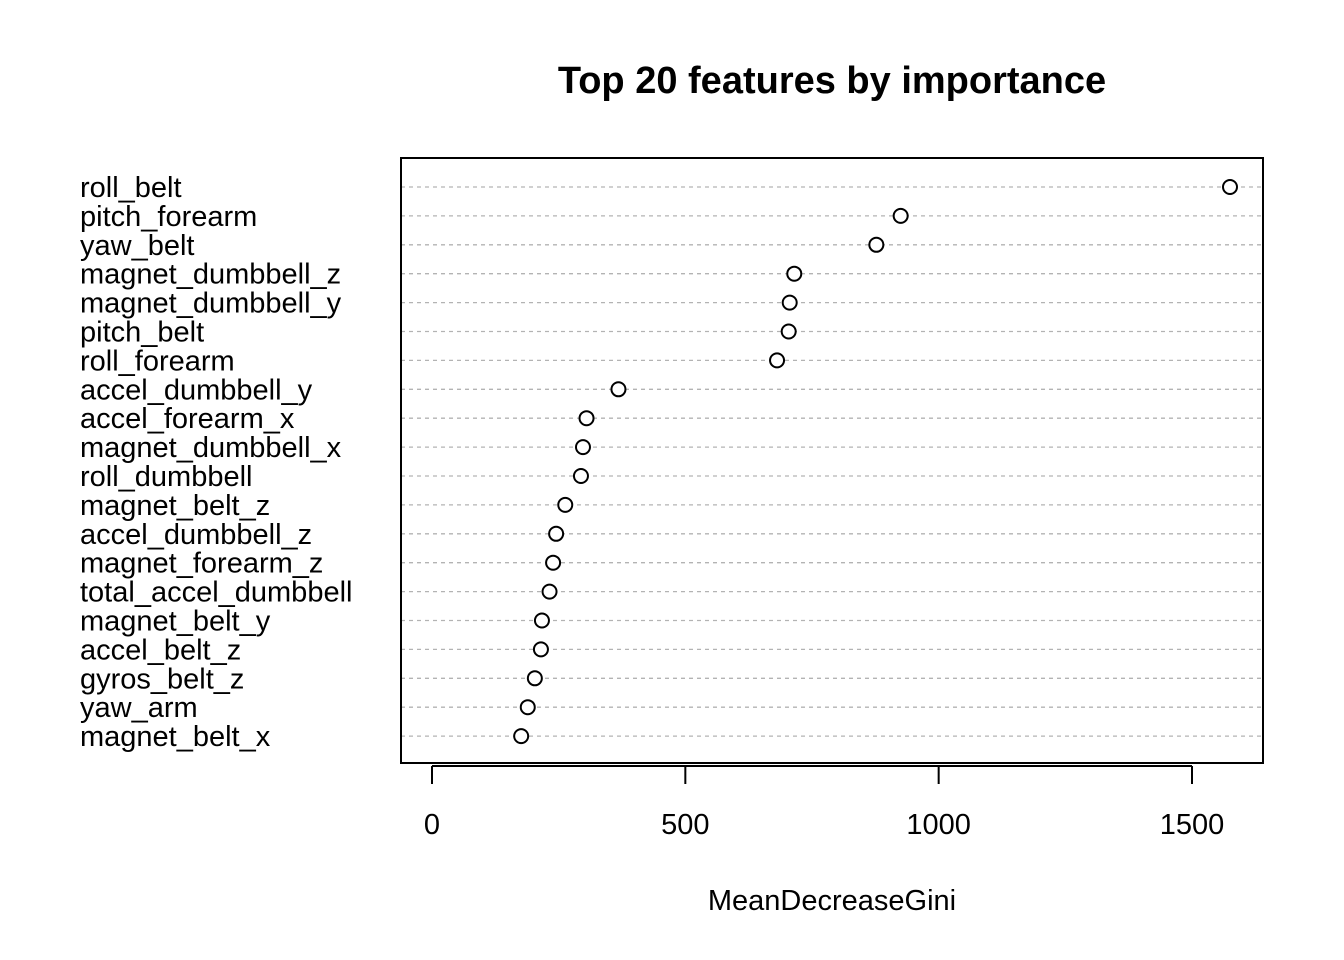 This screenshot has width=1344, height=960. What do you see at coordinates (216, 593) in the screenshot?
I see `category-label: total_accel_dumbbell` at bounding box center [216, 593].